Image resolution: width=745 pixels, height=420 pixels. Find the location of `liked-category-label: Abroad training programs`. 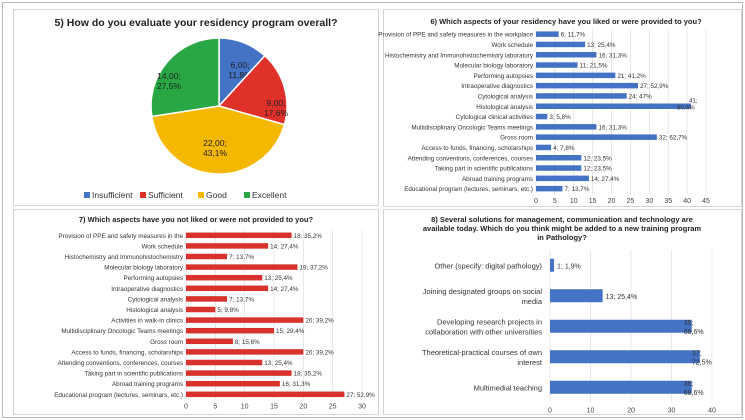

liked-category-label: Abroad training programs is located at coordinates (497, 179).